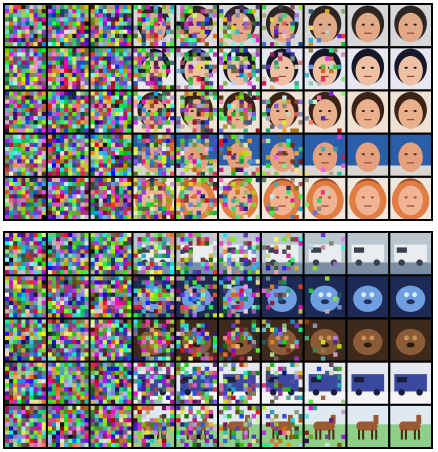 This screenshot has width=438, height=452. I want to click on denoising-step-image, so click(239, 69).